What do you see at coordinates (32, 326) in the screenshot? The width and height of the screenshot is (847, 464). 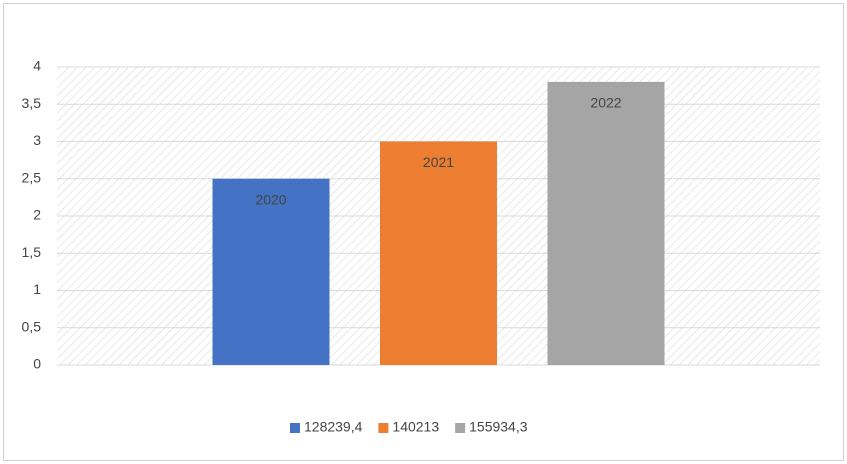 I see `y-tick-label: 0,5` at bounding box center [32, 326].